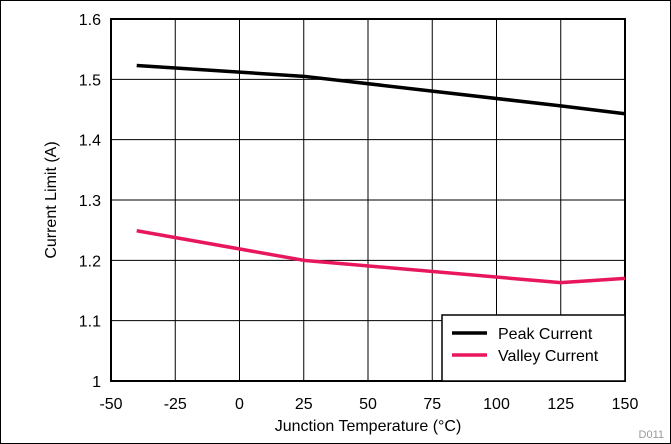  What do you see at coordinates (239, 404) in the screenshot?
I see `x-tick-label: 0` at bounding box center [239, 404].